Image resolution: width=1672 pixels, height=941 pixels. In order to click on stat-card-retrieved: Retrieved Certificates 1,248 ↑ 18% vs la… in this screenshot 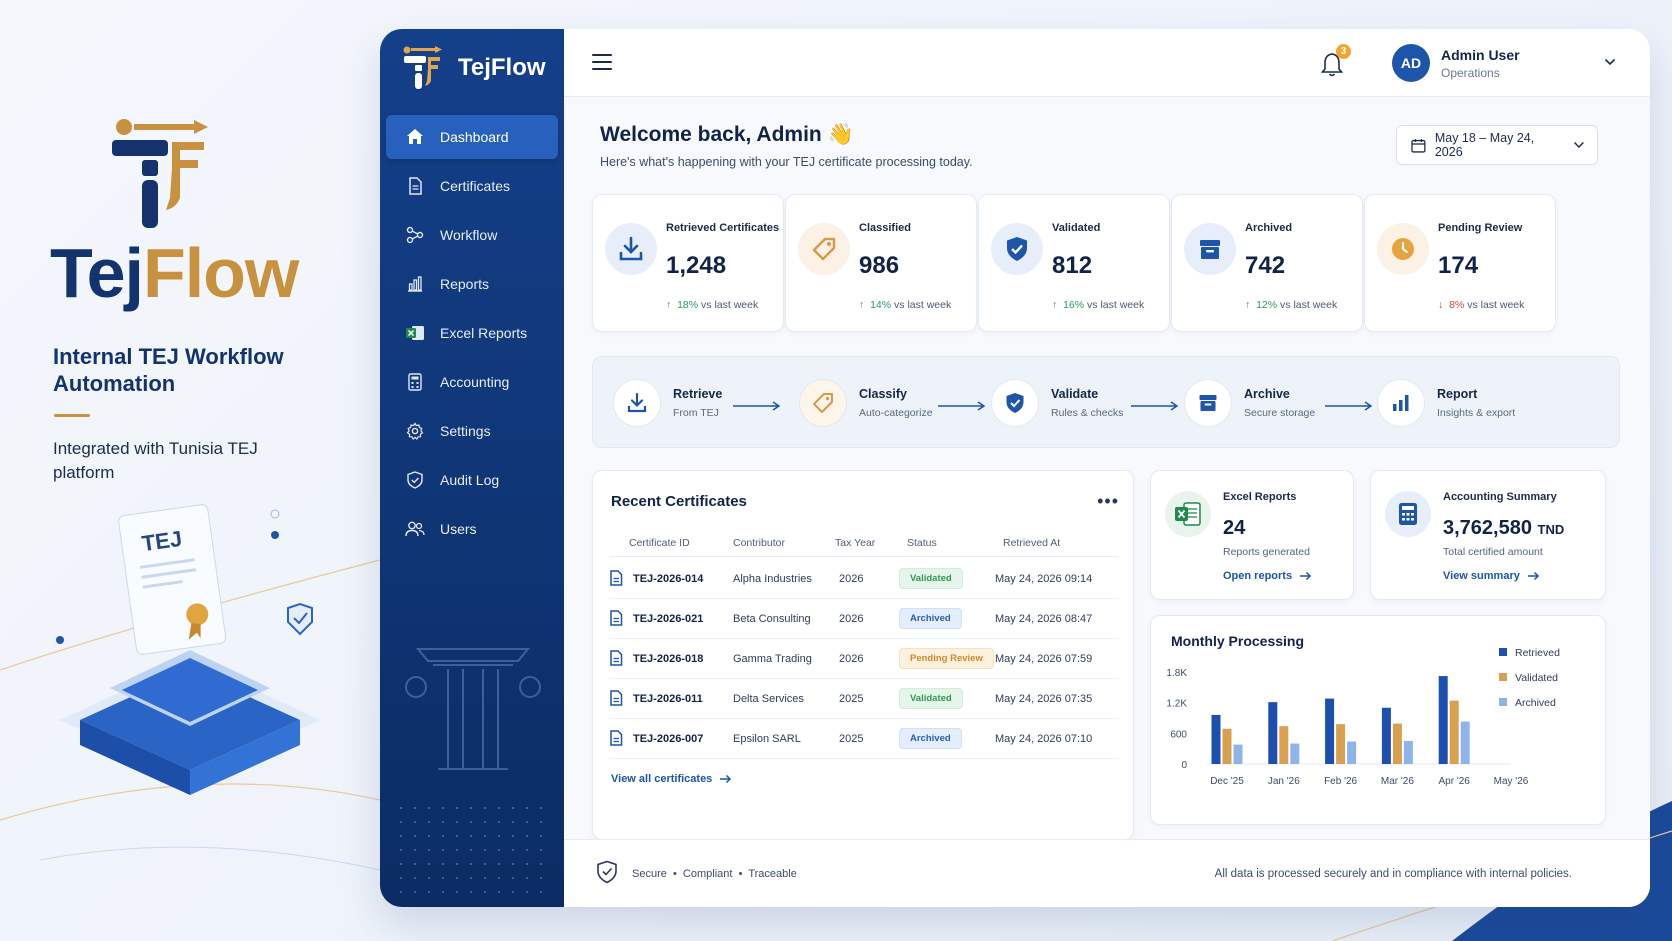, I will do `click(688, 263)`.